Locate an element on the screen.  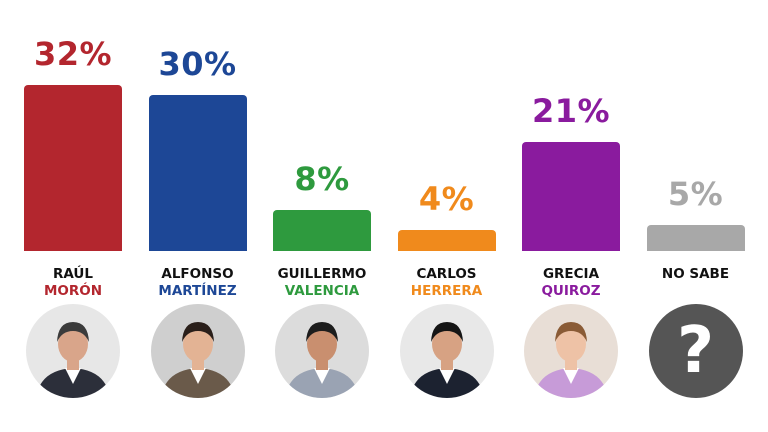
candidate-first-name: NO SABE is located at coordinates (695, 274).